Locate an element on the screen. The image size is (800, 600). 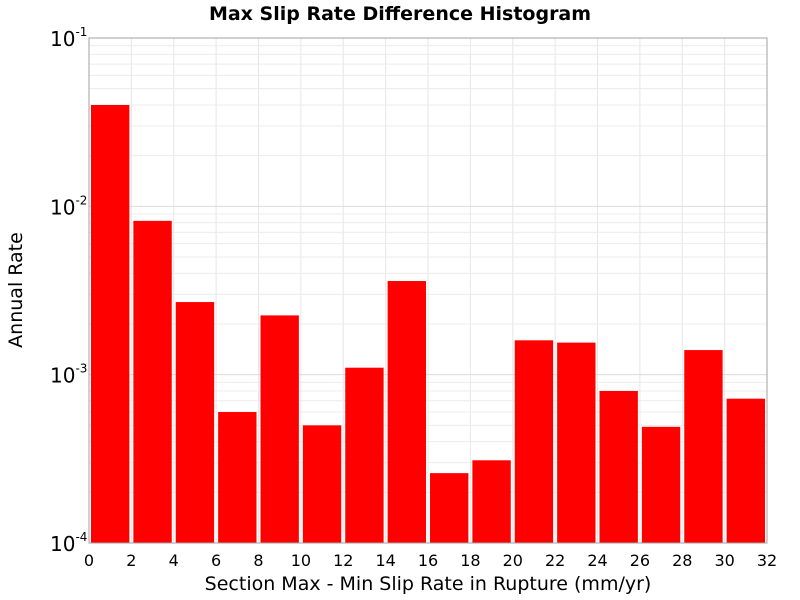
chart-title: Max Slip Rate Difference Histogram is located at coordinates (400, 14).